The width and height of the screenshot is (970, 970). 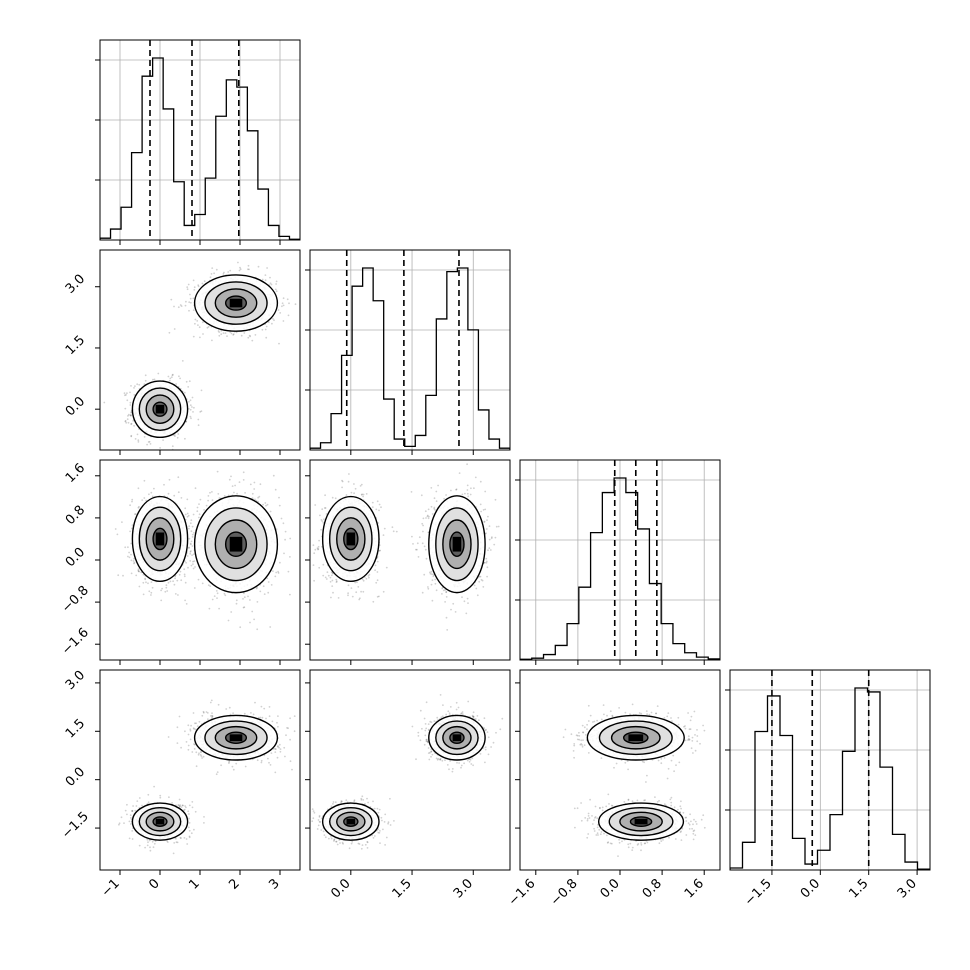 I want to click on panel-frame, so click(x=200, y=350).